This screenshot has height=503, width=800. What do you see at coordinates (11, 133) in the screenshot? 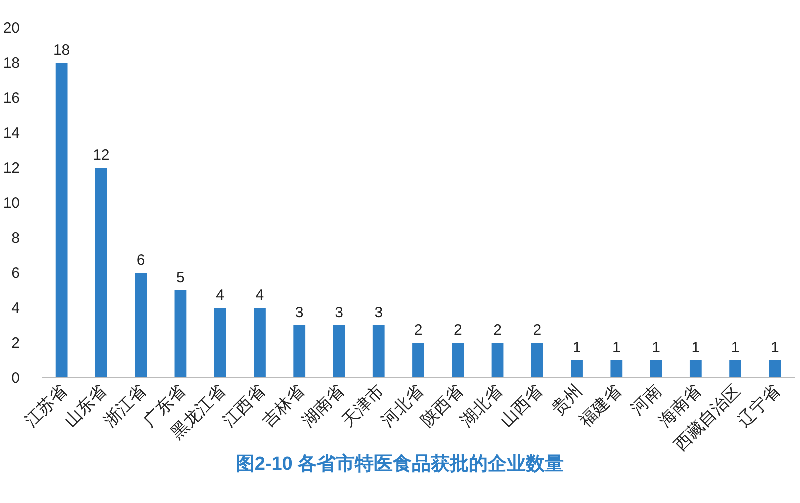
I see `y-tick-label: 14` at bounding box center [11, 133].